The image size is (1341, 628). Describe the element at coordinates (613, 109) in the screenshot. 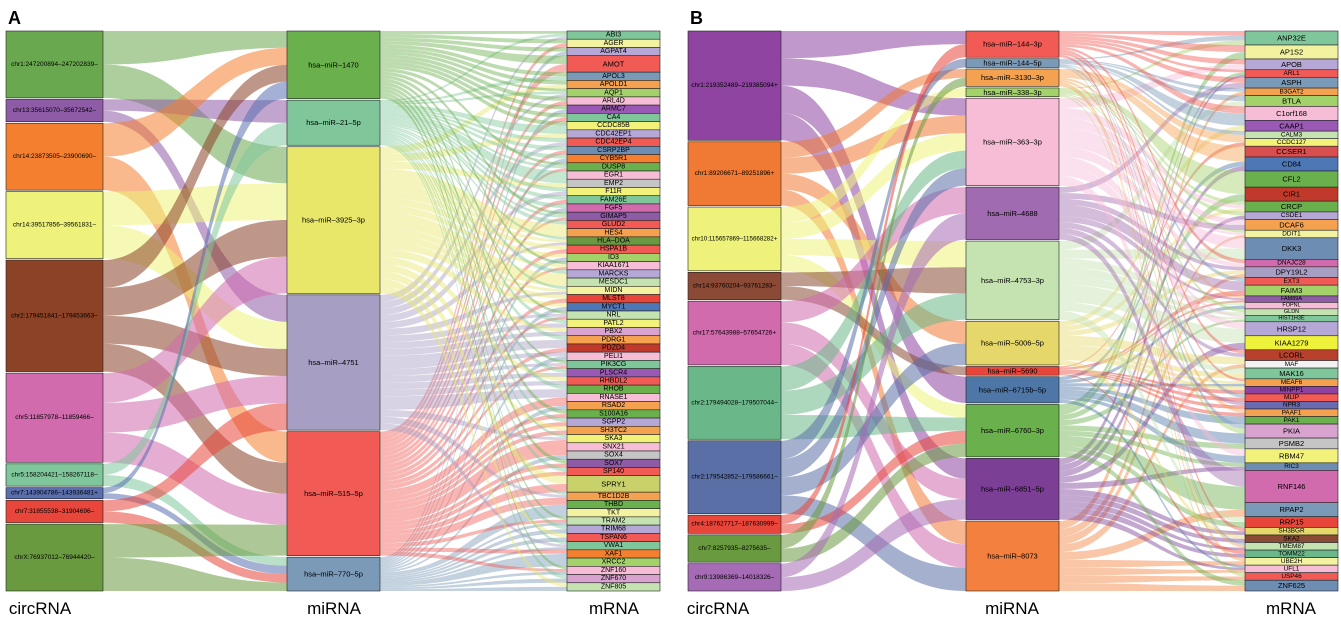

I see `mrna-node-label: ARMC7` at that location.